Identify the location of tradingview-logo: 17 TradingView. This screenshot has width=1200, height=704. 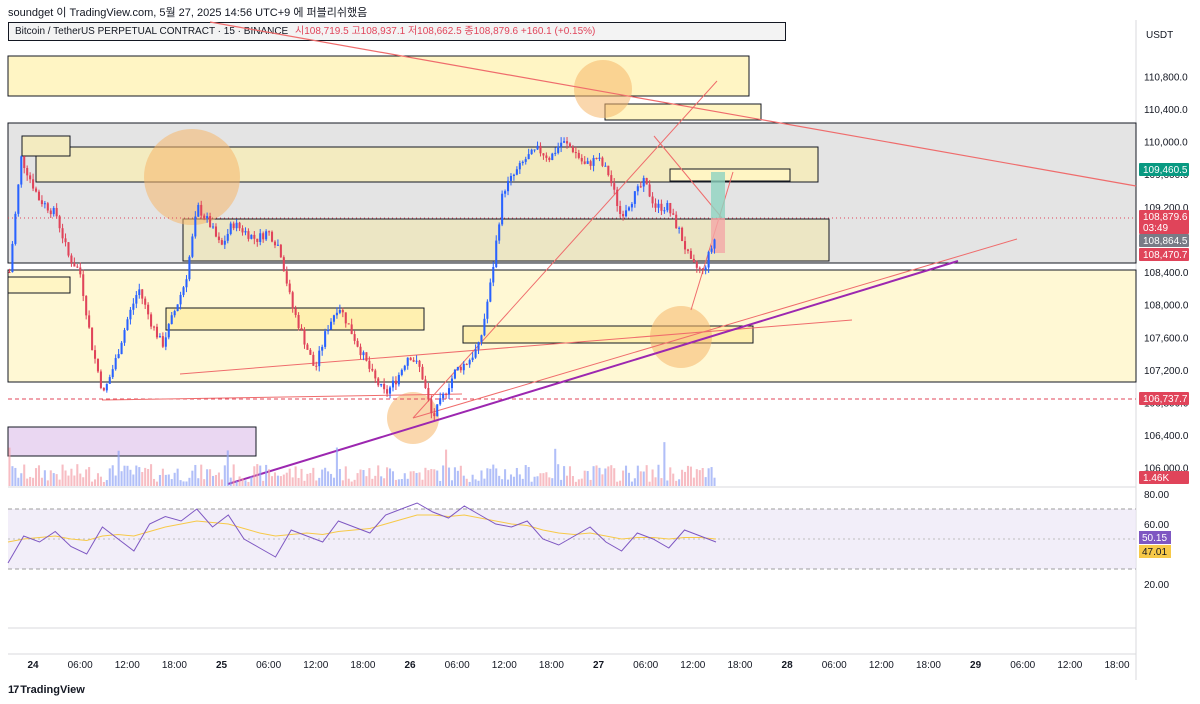
(46, 690).